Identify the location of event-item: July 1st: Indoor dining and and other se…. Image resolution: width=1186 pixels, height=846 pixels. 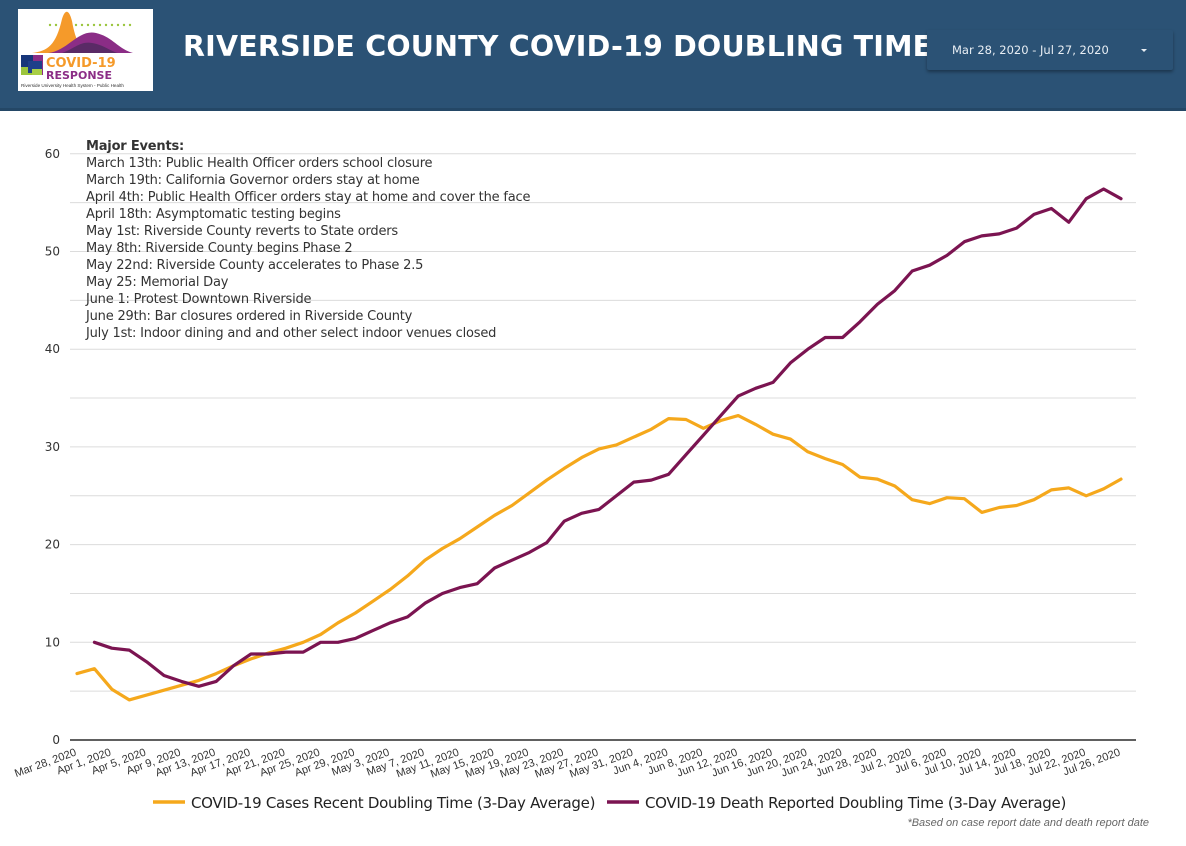
(291, 333).